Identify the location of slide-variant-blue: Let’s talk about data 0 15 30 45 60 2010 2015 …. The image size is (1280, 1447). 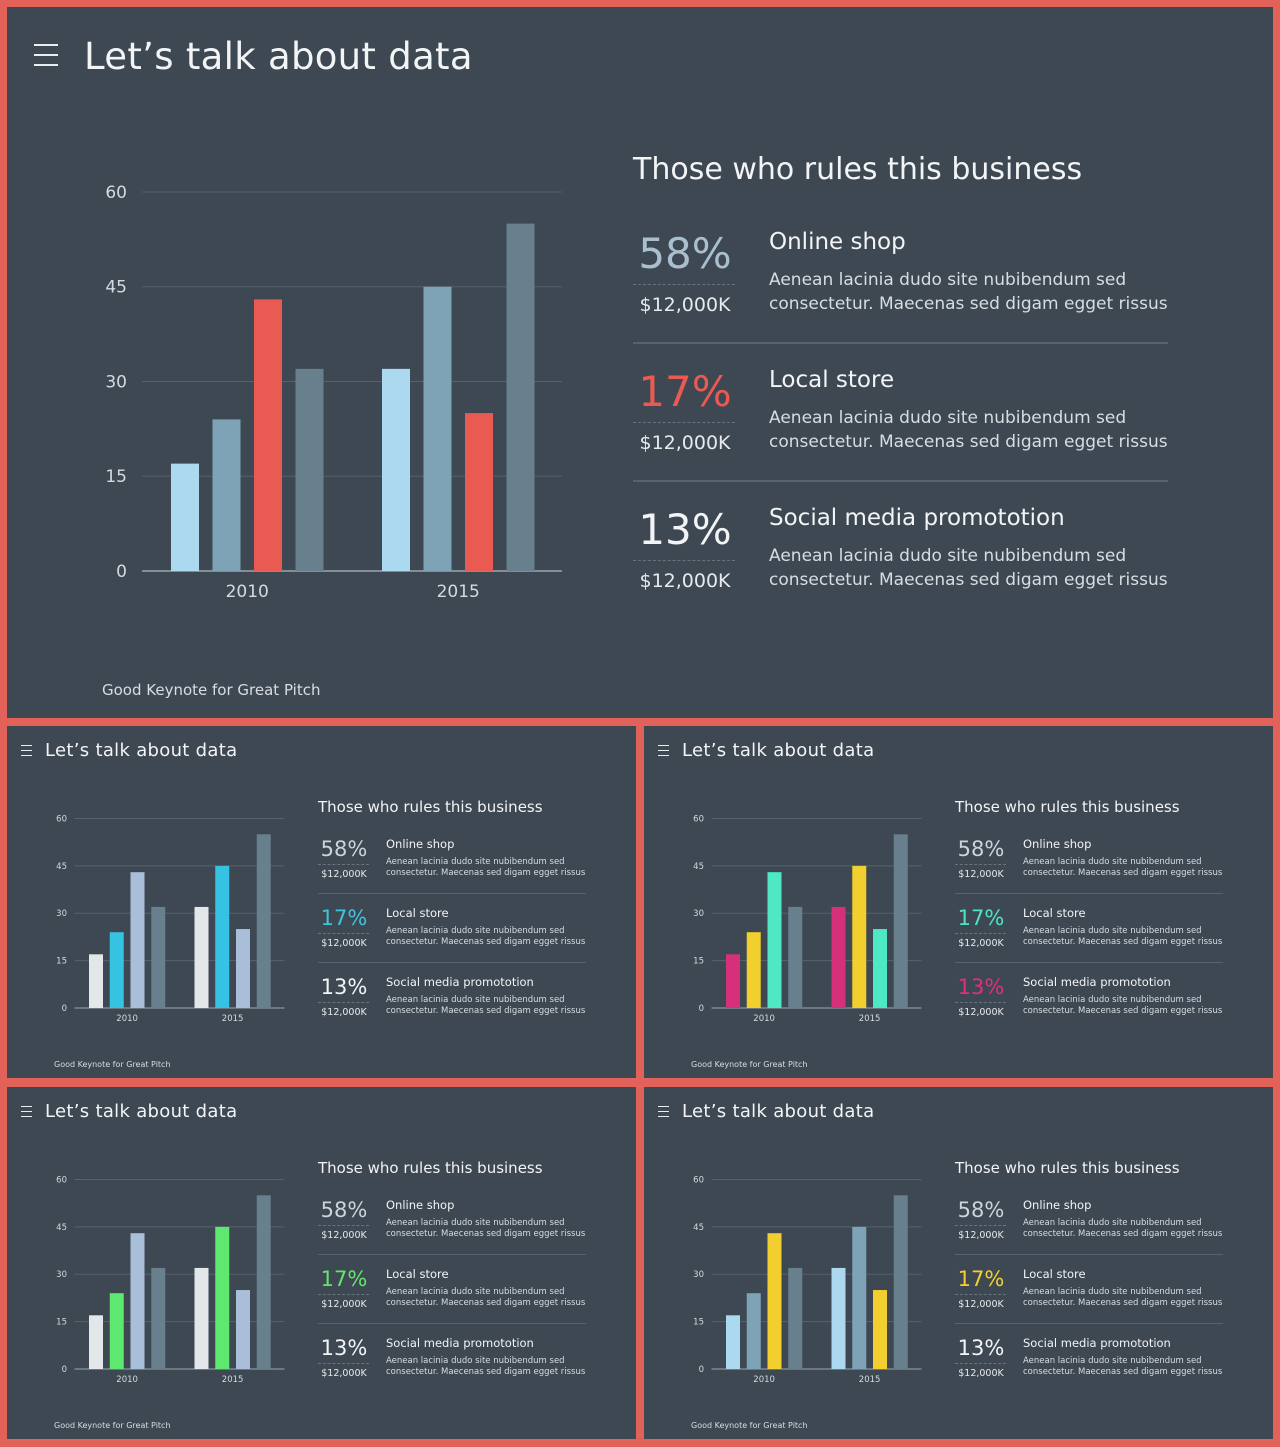
(321, 902).